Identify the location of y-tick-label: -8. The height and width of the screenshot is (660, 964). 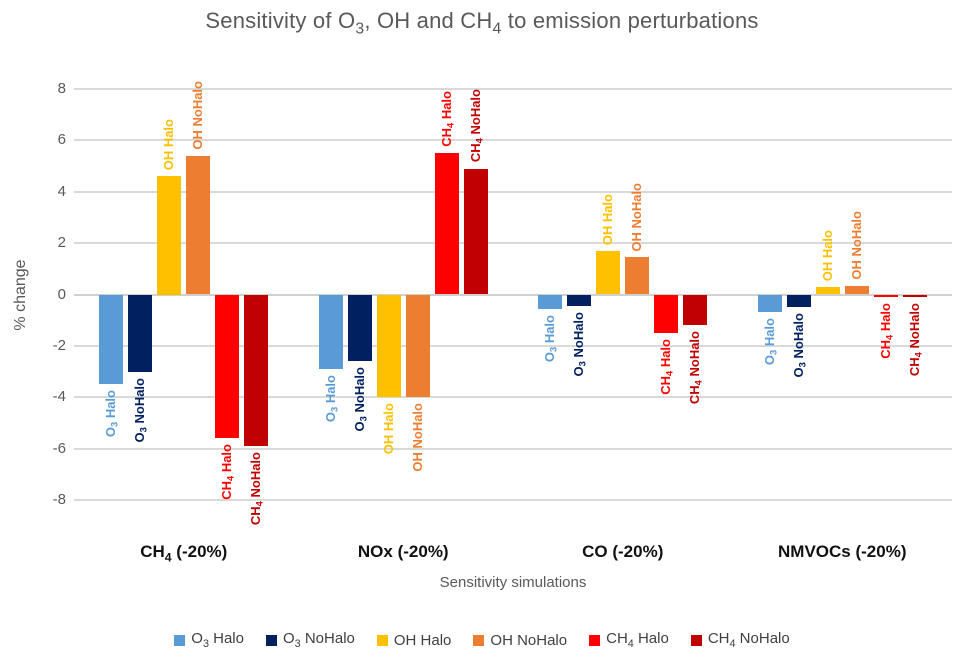
(59, 500).